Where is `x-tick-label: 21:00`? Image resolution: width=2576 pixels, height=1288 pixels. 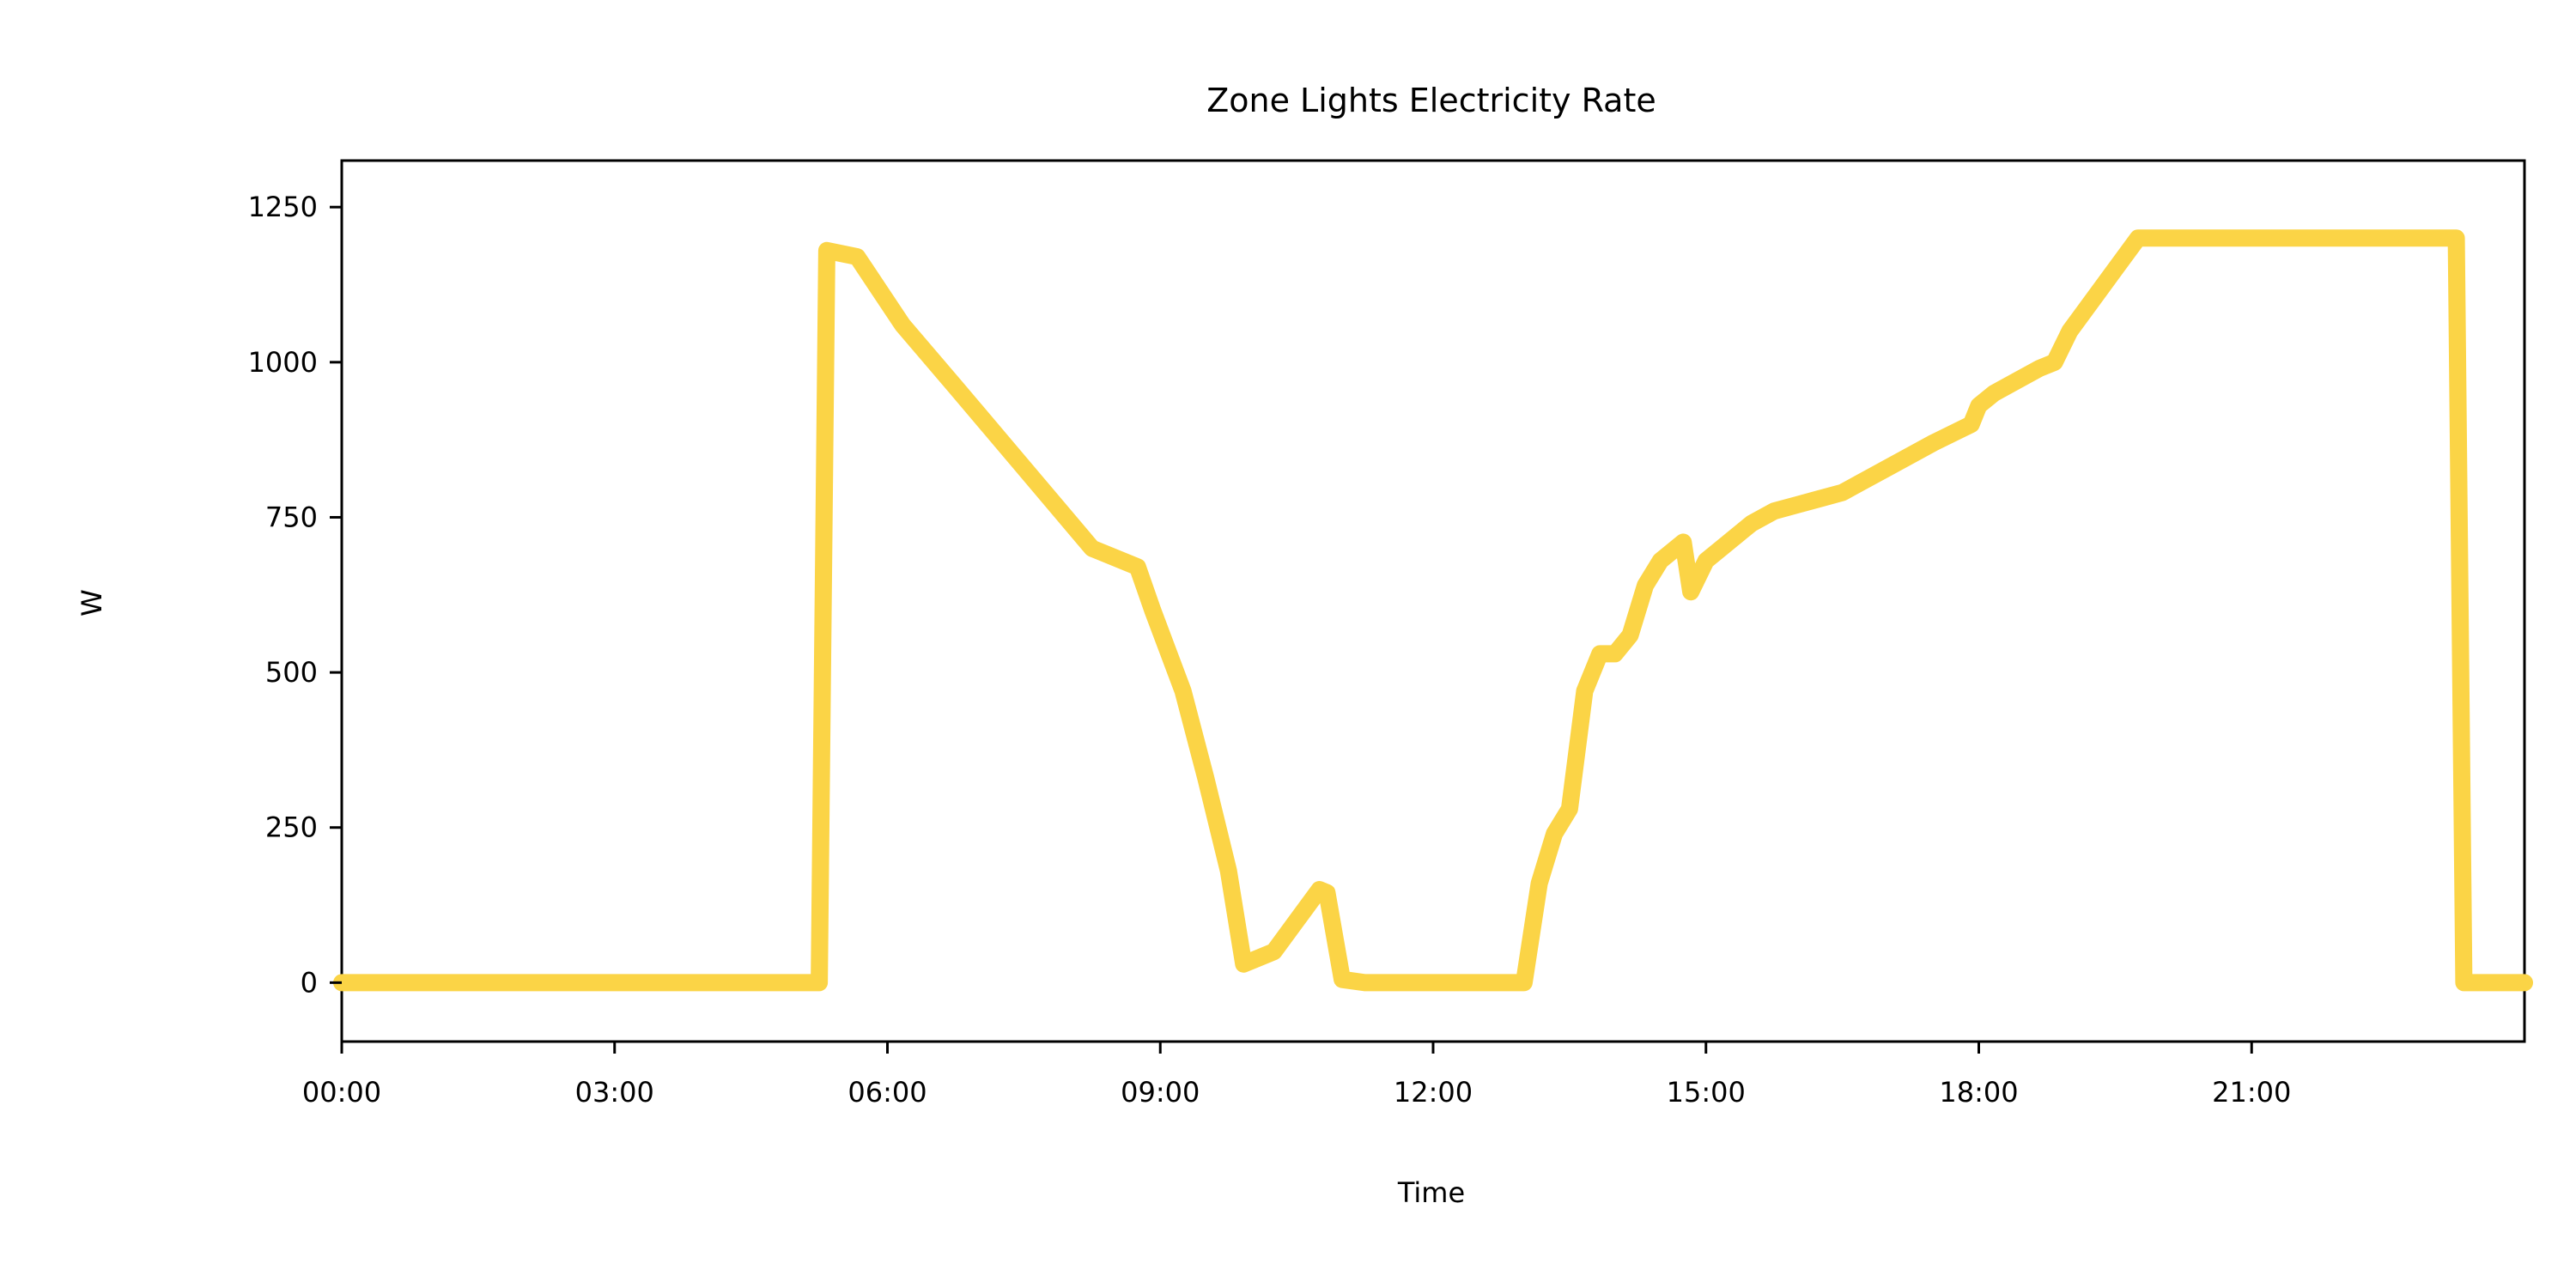
x-tick-label: 21:00 is located at coordinates (2251, 1092).